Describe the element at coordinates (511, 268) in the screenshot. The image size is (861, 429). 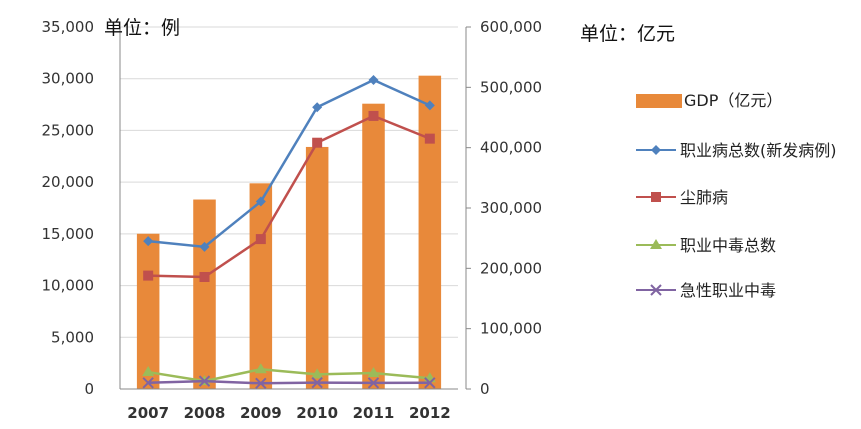
I see `right-tick-label: 200,000` at that location.